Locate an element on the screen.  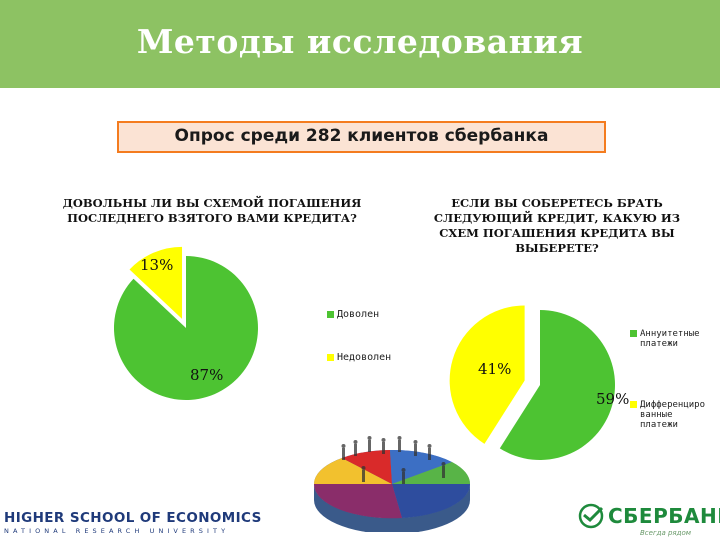
pie-3d-slice-red is located at coordinates (367, 467).